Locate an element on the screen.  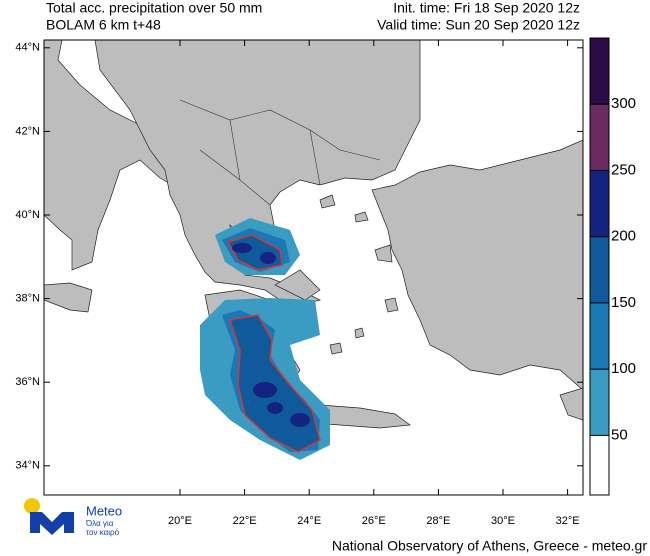
colorbar-label: 100 is located at coordinates (623, 368).